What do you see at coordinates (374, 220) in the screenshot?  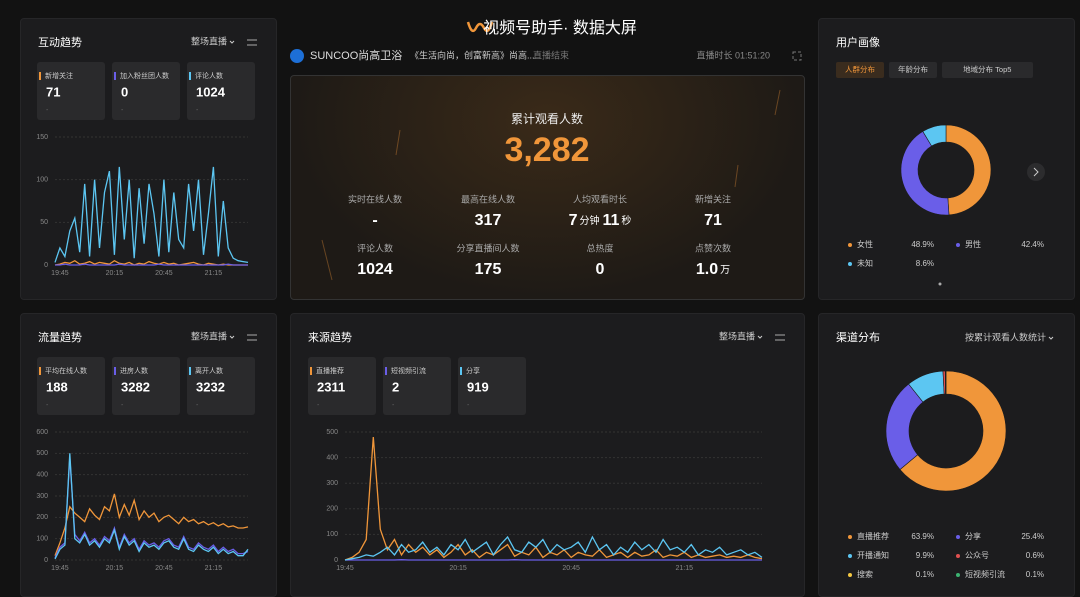 I see `stat-value-part: -` at bounding box center [374, 220].